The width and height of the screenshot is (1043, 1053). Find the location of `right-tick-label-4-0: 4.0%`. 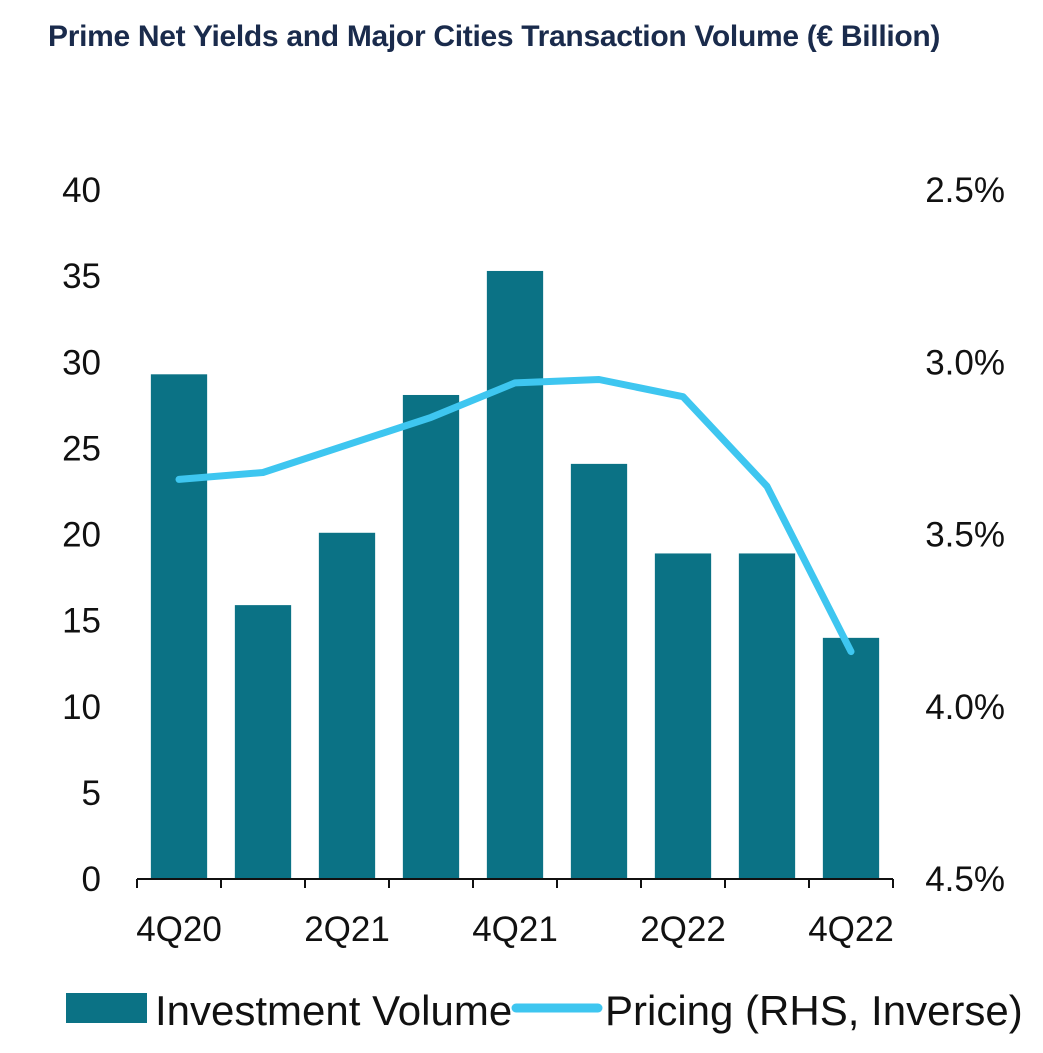

right-tick-label-4-0: 4.0% is located at coordinates (965, 707).